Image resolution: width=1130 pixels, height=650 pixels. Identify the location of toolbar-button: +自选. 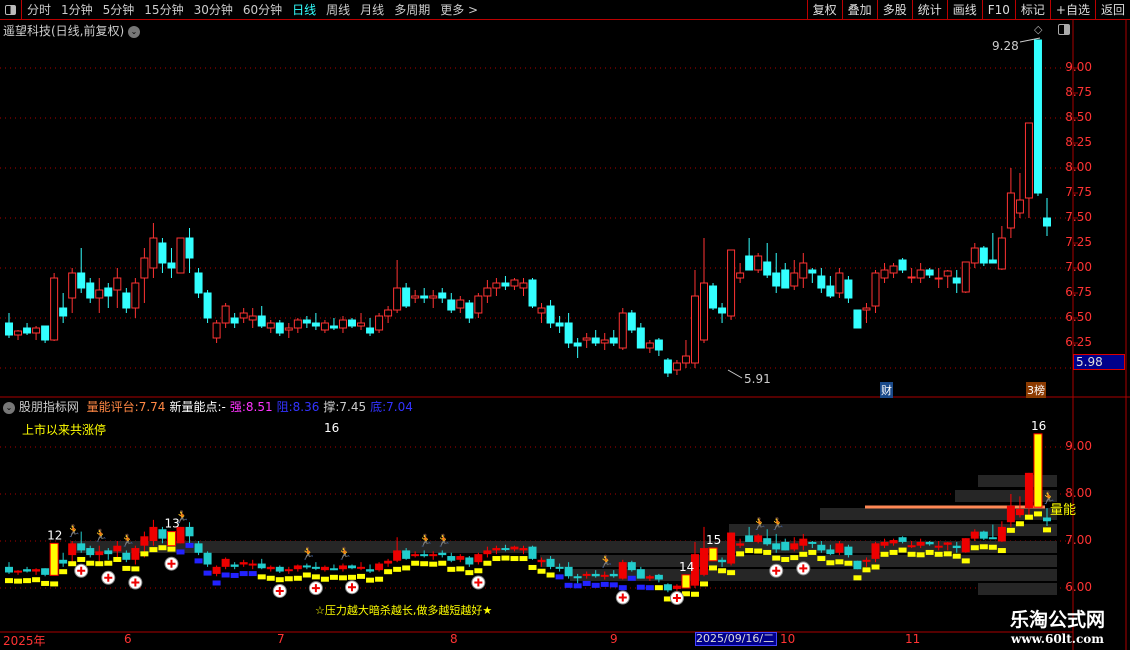
(1072, 10).